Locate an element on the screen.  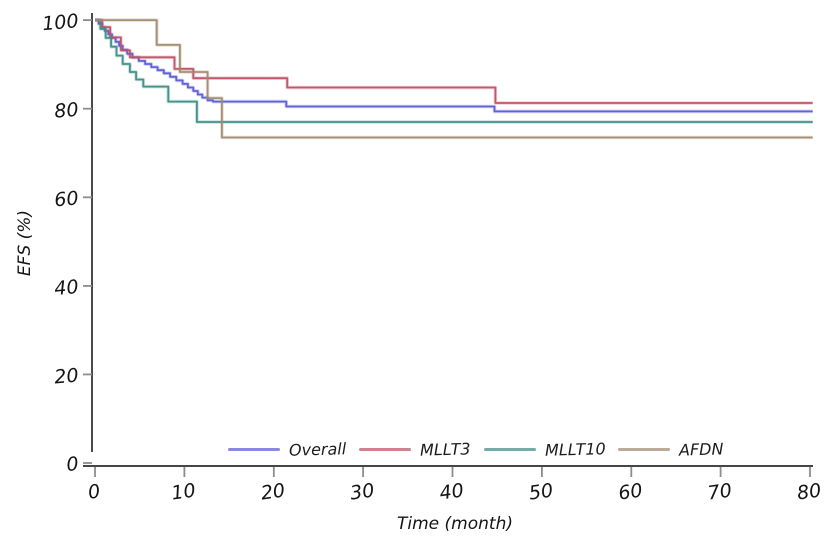
x-tick-label: 80 is located at coordinates (809, 491).